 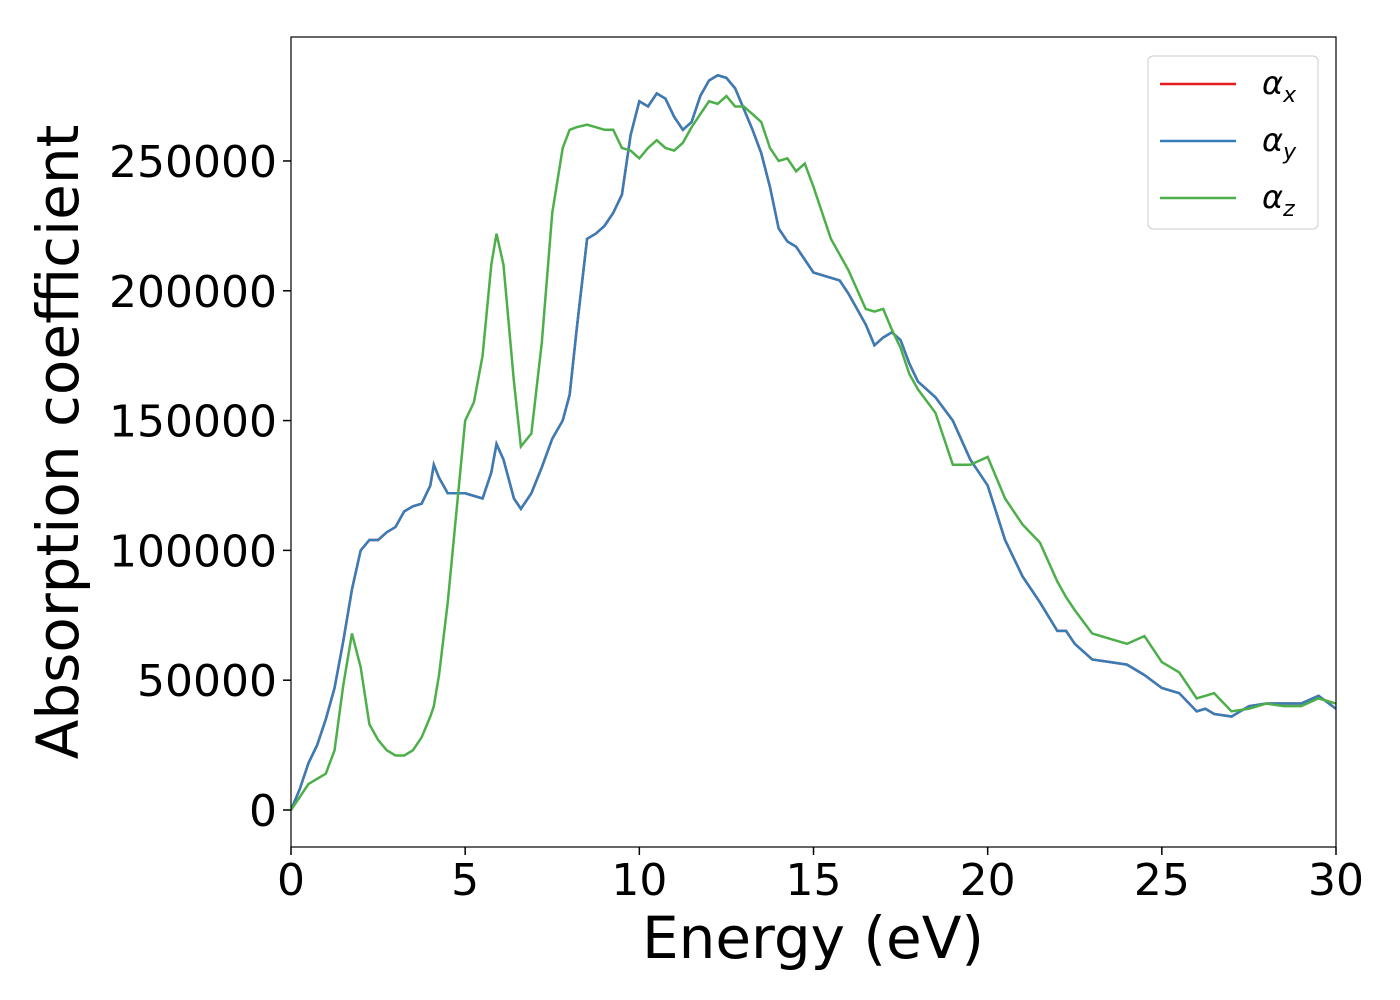 What do you see at coordinates (291, 880) in the screenshot?
I see `x-tick-label: 0` at bounding box center [291, 880].